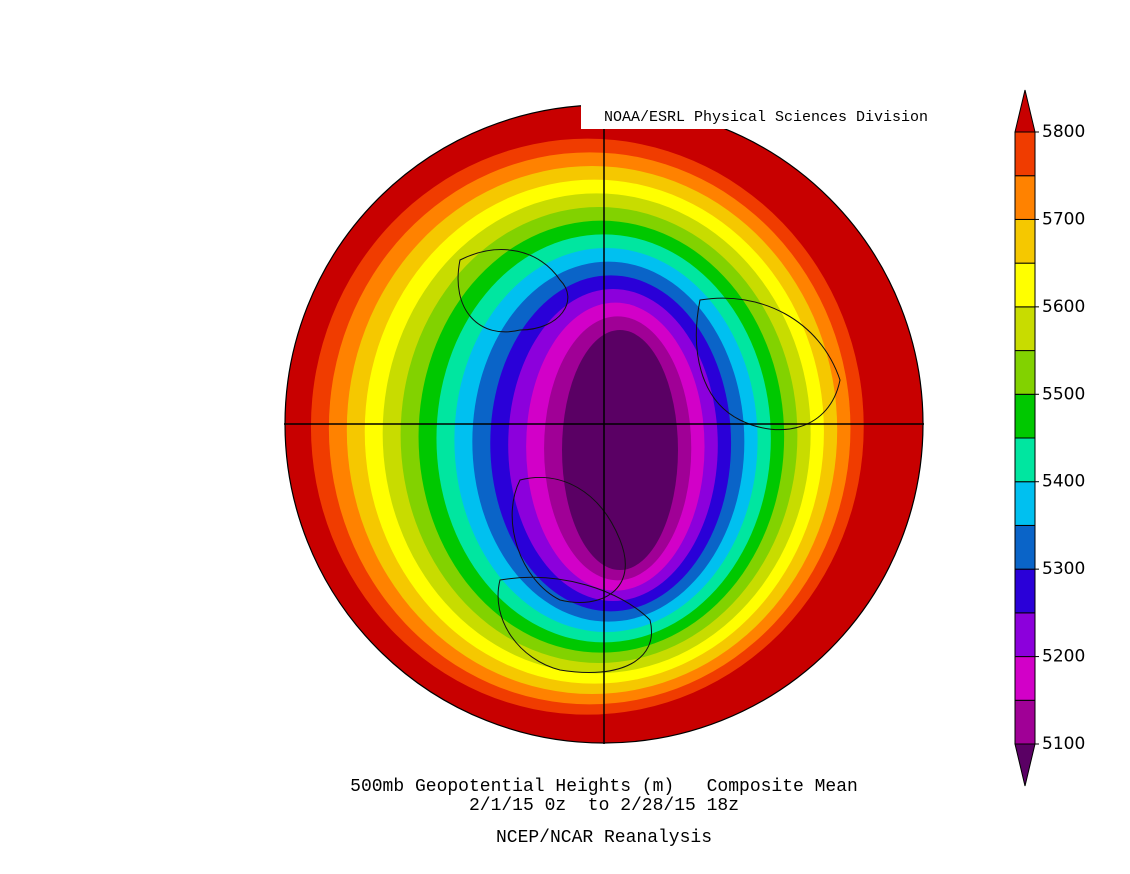 This screenshot has height=874, width=1130. I want to click on colorbar-tick-label: 5500, so click(1063, 394).